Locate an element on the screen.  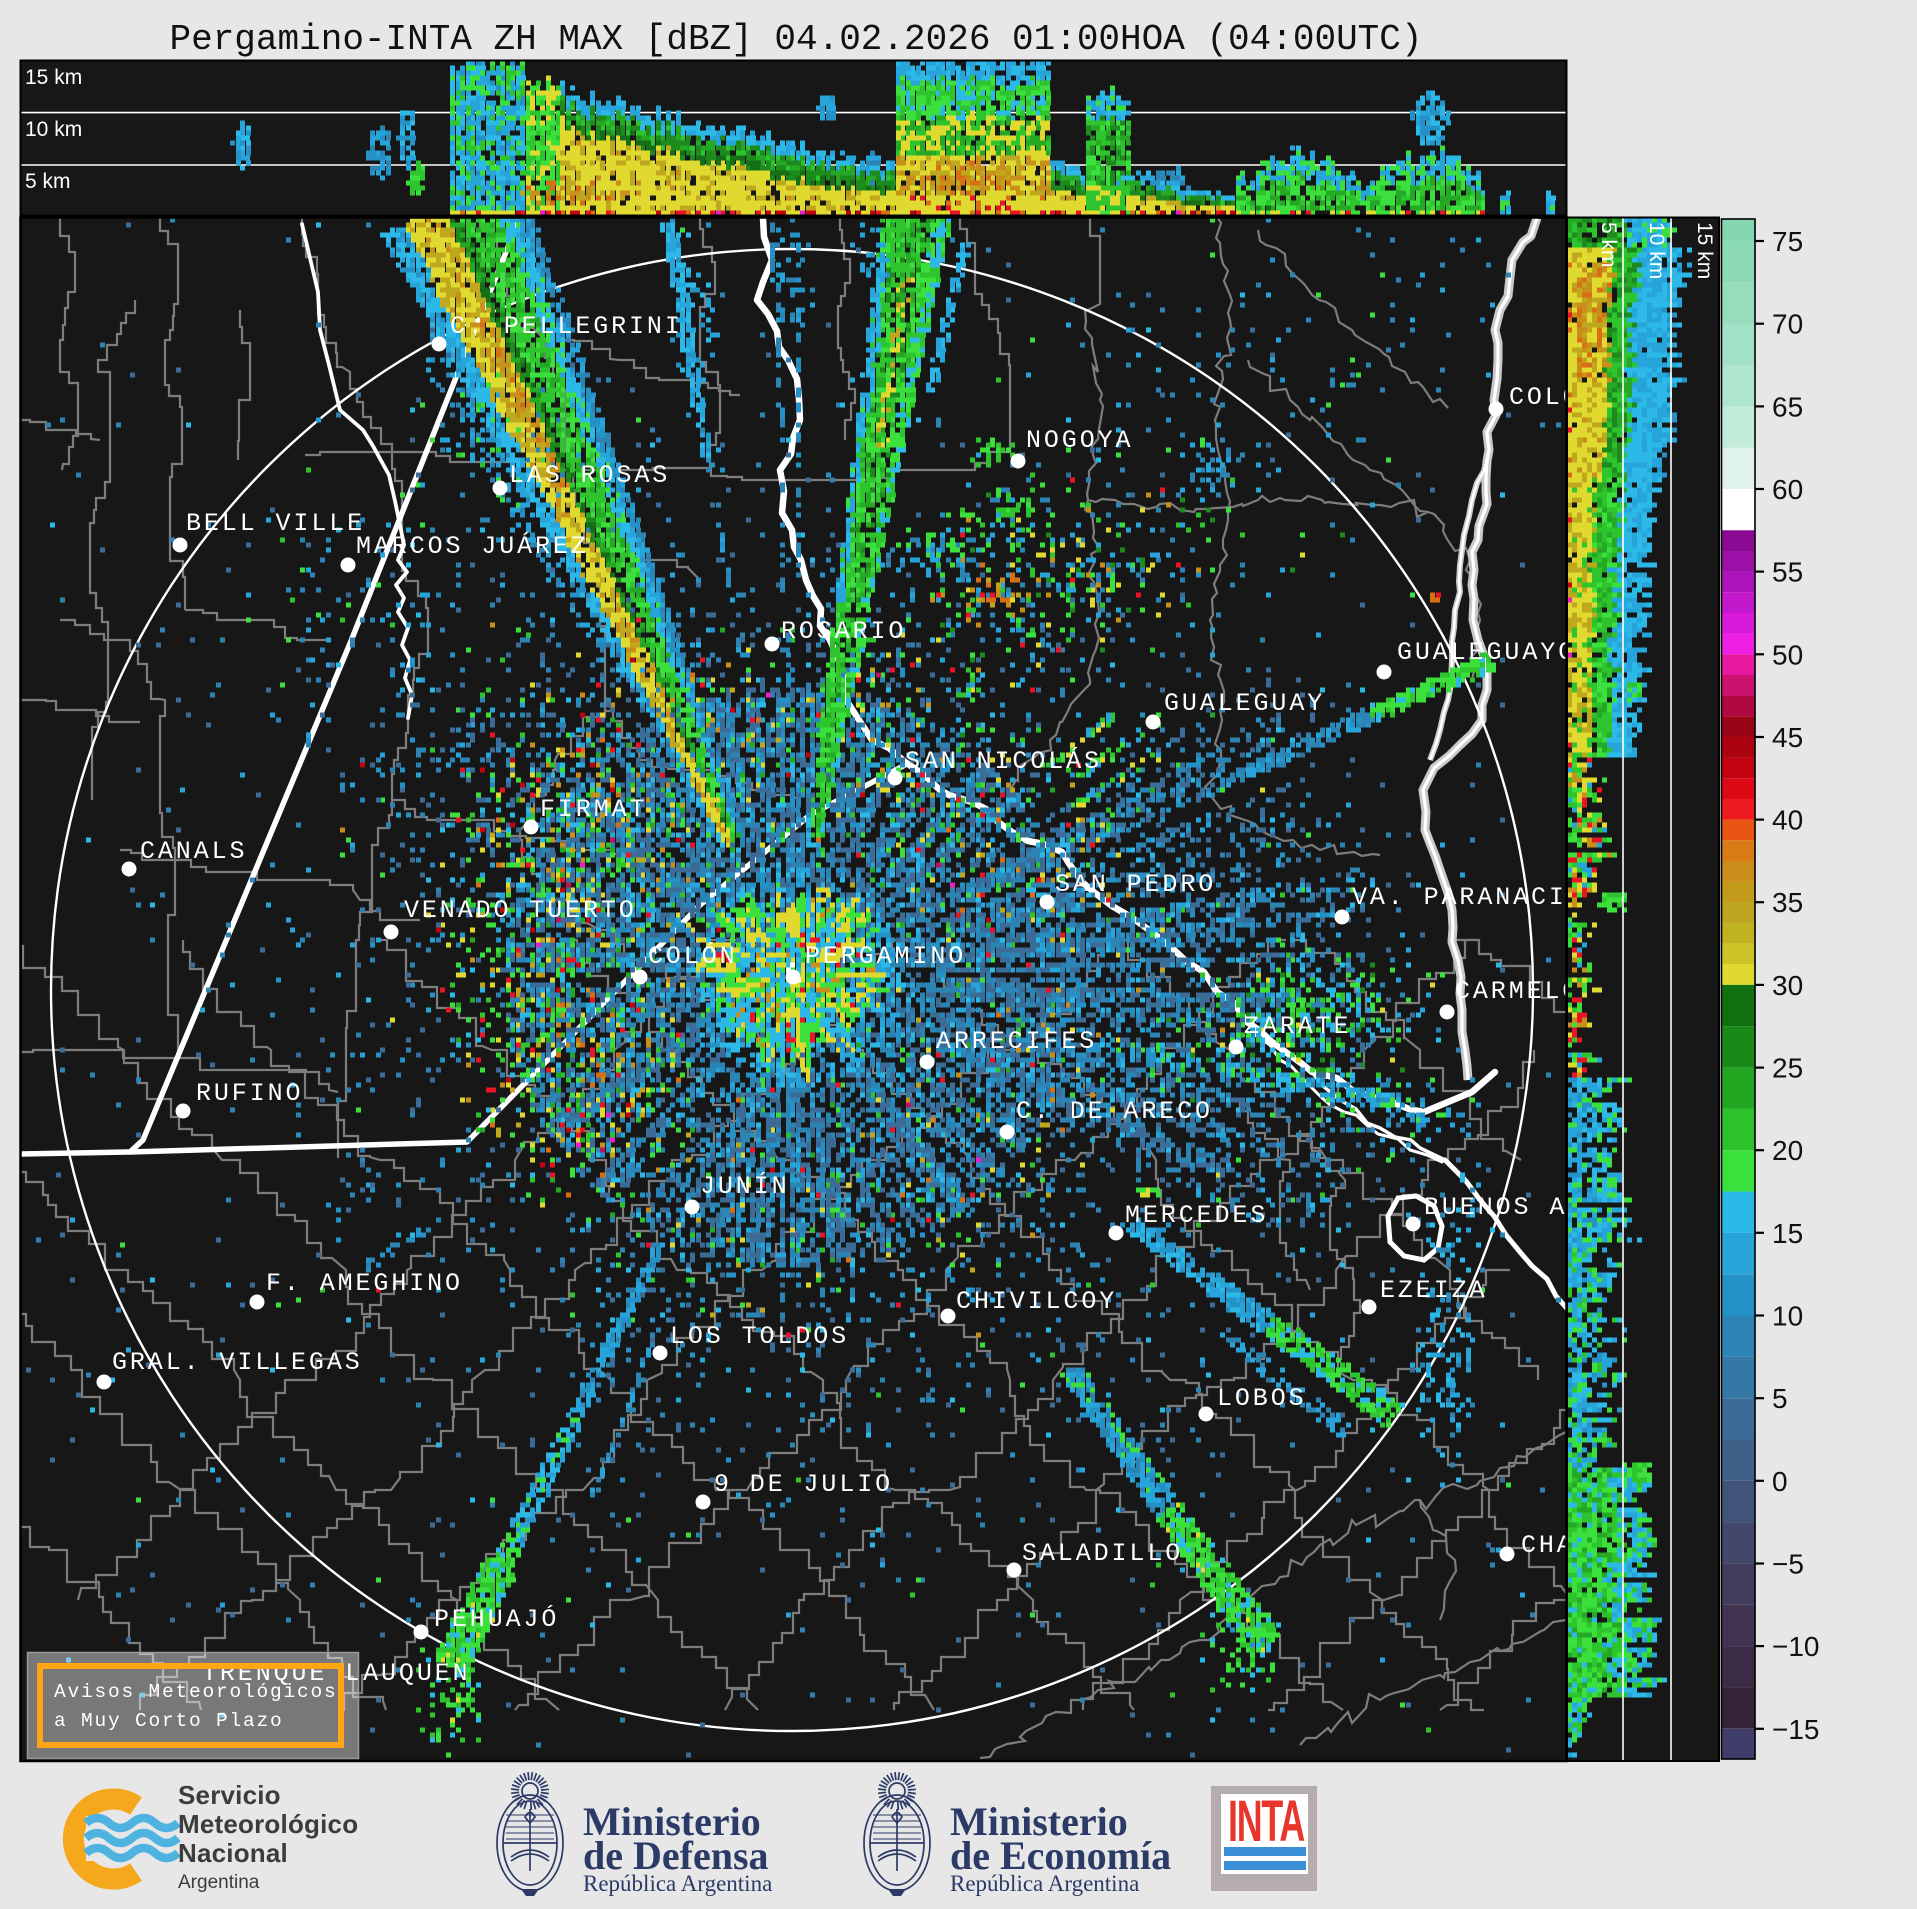
svg-text: NOGOYA is located at coordinates (1079, 440).